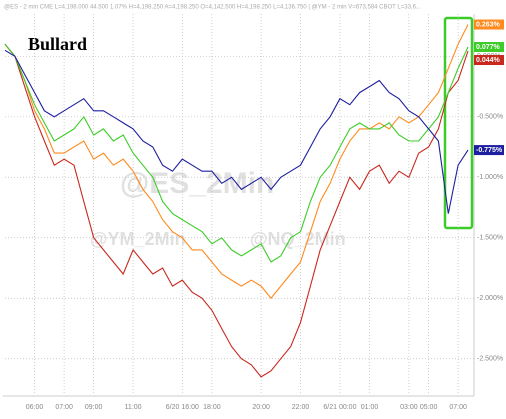 The image size is (506, 419). Describe the element at coordinates (490, 238) in the screenshot. I see `y-tick-label: -1.500%` at that location.